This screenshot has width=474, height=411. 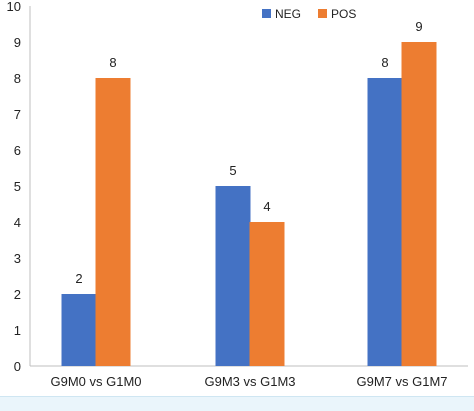 I want to click on data-label-neg-3: 8, so click(x=384, y=62).